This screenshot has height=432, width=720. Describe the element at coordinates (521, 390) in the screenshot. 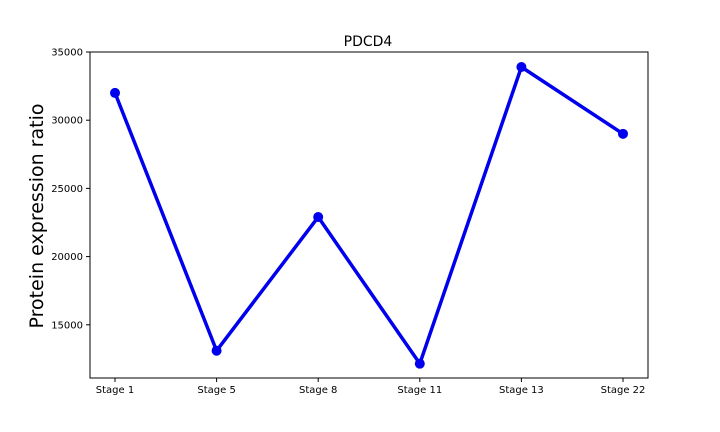

I see `x-tick-label: Stage 13` at that location.